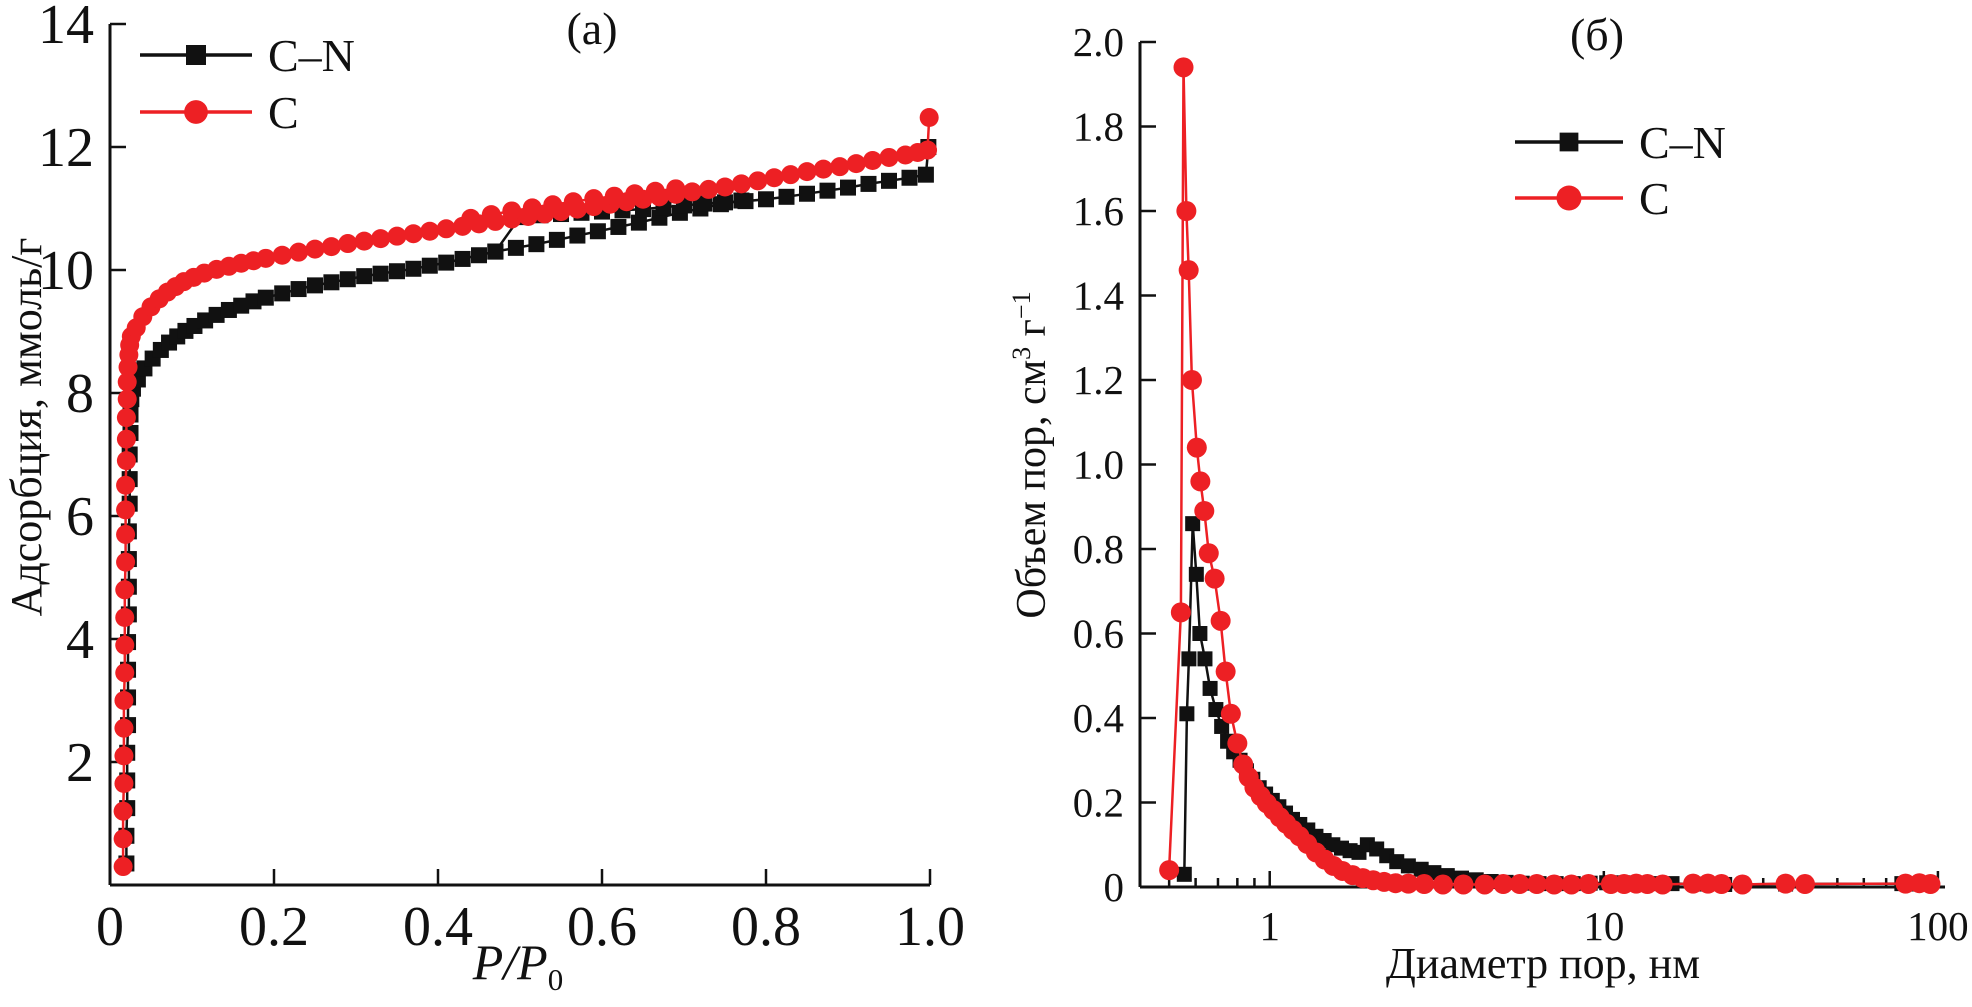 The image size is (1972, 1007). Describe the element at coordinates (1597, 34) in the screenshot. I see `panel-b-title: (б)` at that location.